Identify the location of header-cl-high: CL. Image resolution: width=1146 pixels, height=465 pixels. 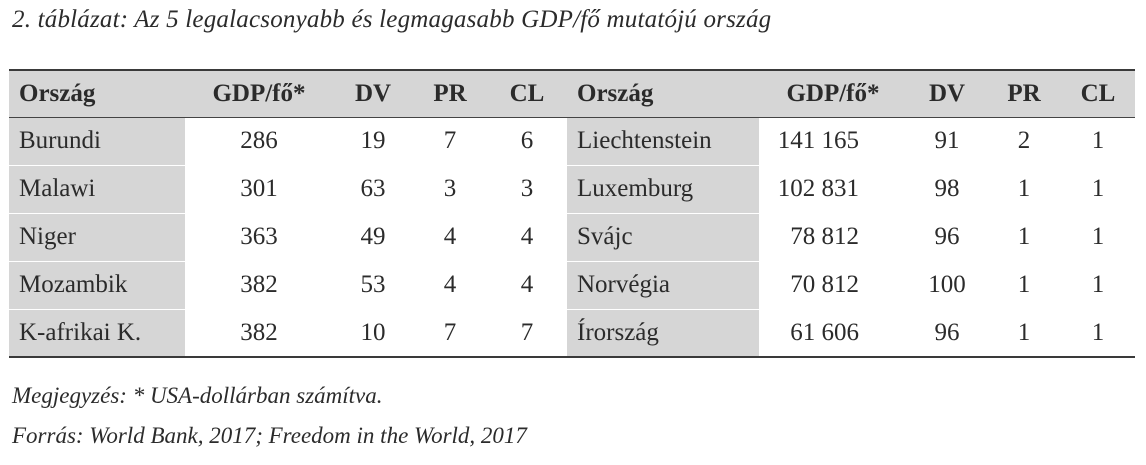
(1098, 94).